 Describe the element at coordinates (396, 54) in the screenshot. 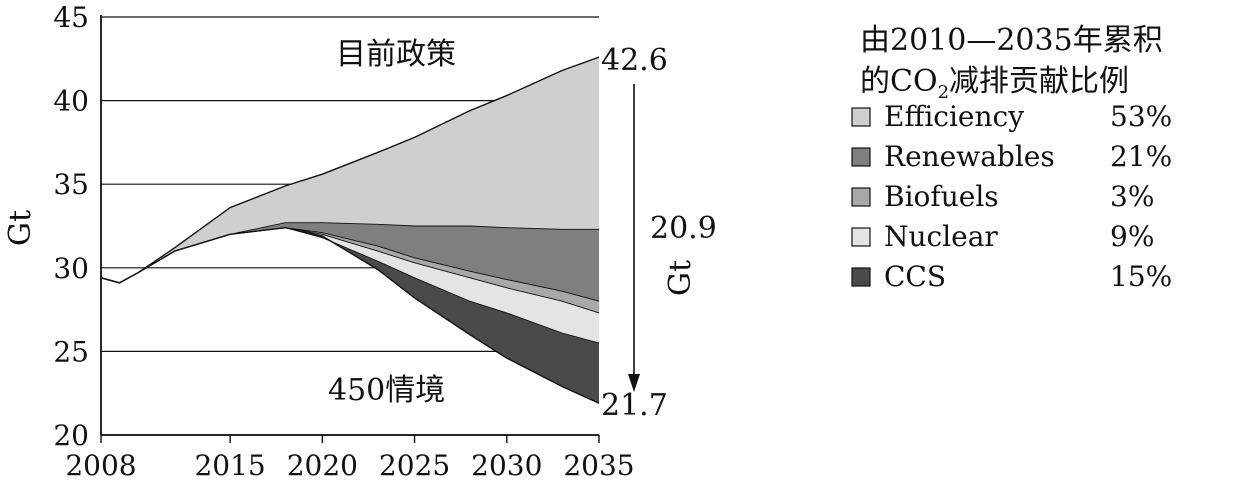

I see `current-policy-label: 目前政策` at that location.